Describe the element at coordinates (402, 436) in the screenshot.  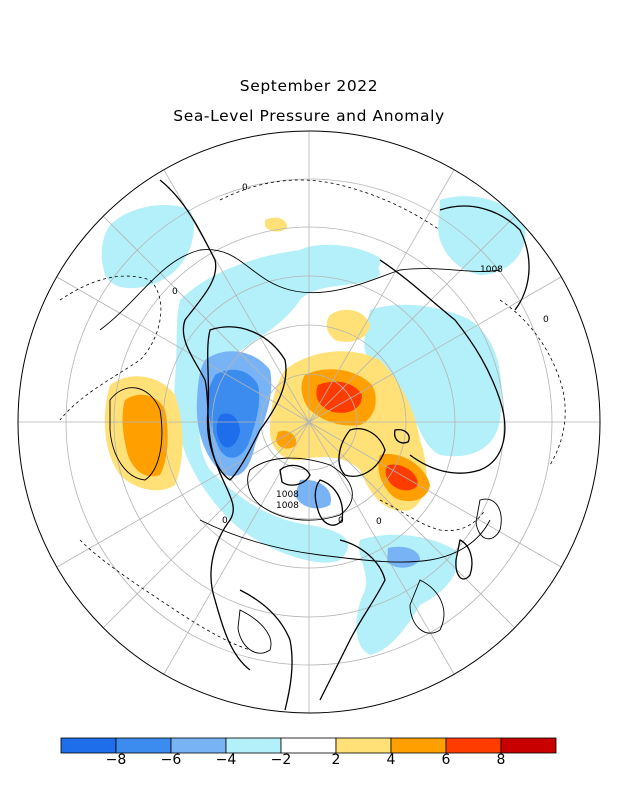
I see `svalbard-coast` at that location.